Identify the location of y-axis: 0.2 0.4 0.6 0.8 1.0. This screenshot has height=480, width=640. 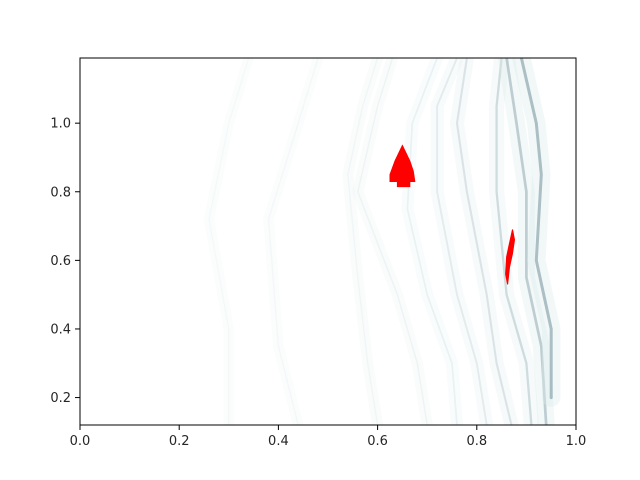
(65, 261).